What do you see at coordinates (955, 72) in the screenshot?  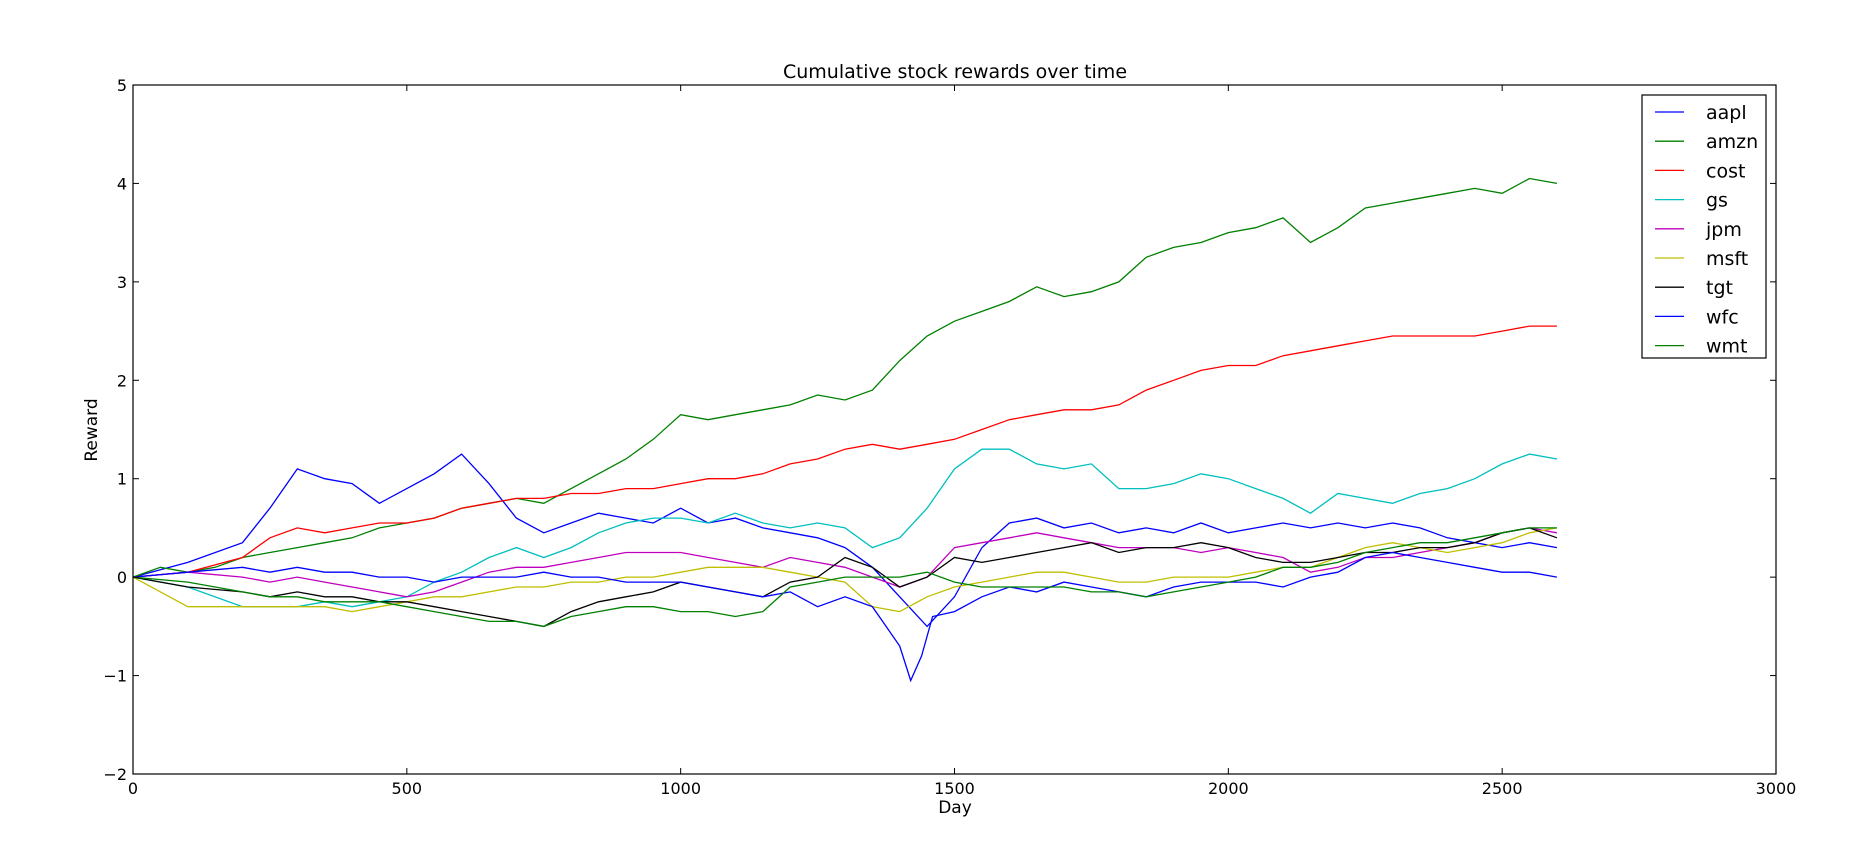 I see `chart-title: Cumulative stock rewards over time` at bounding box center [955, 72].